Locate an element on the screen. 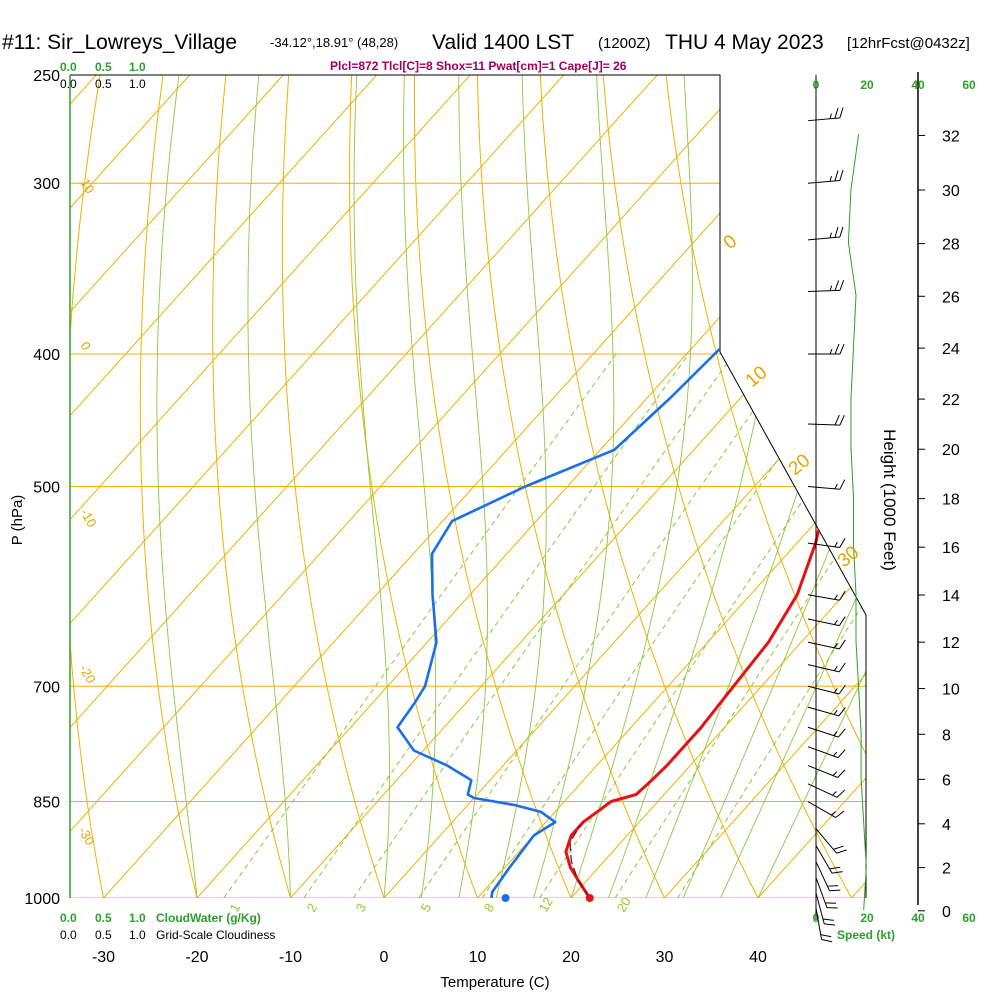  temperature-tick-label: 10 is located at coordinates (478, 957).